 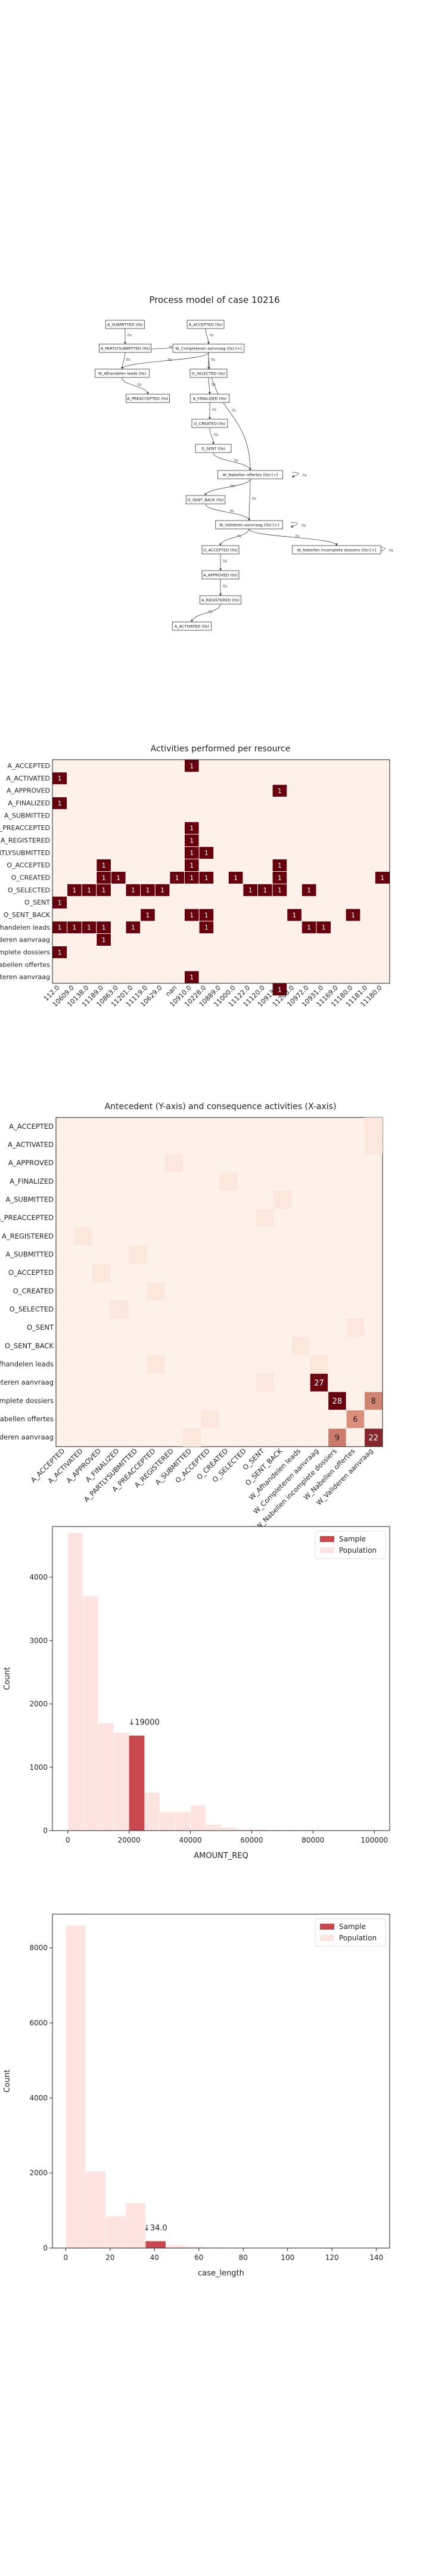 What do you see at coordinates (32, 1181) in the screenshot?
I see `heatmap-row-label: A_FINALIZED` at bounding box center [32, 1181].